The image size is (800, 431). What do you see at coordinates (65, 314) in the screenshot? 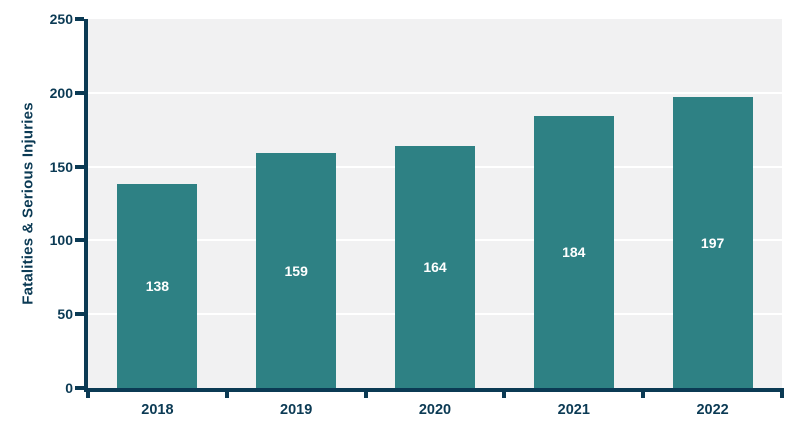
I see `y-tick-label-50: 50` at bounding box center [65, 314].